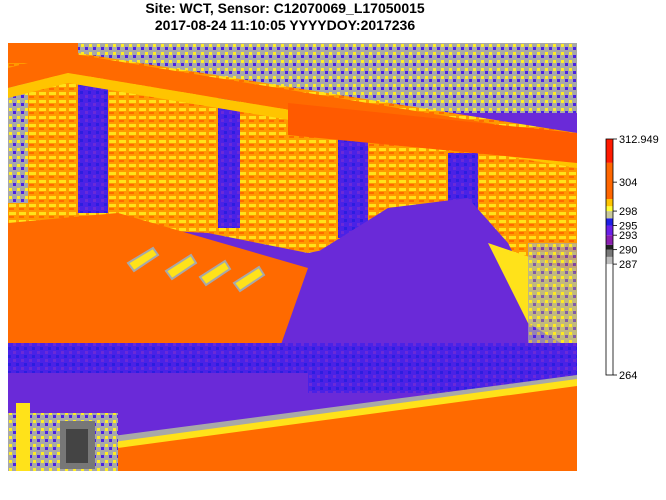  What do you see at coordinates (639, 140) in the screenshot?
I see `colorbar-tick-label: 312.949` at bounding box center [639, 140].